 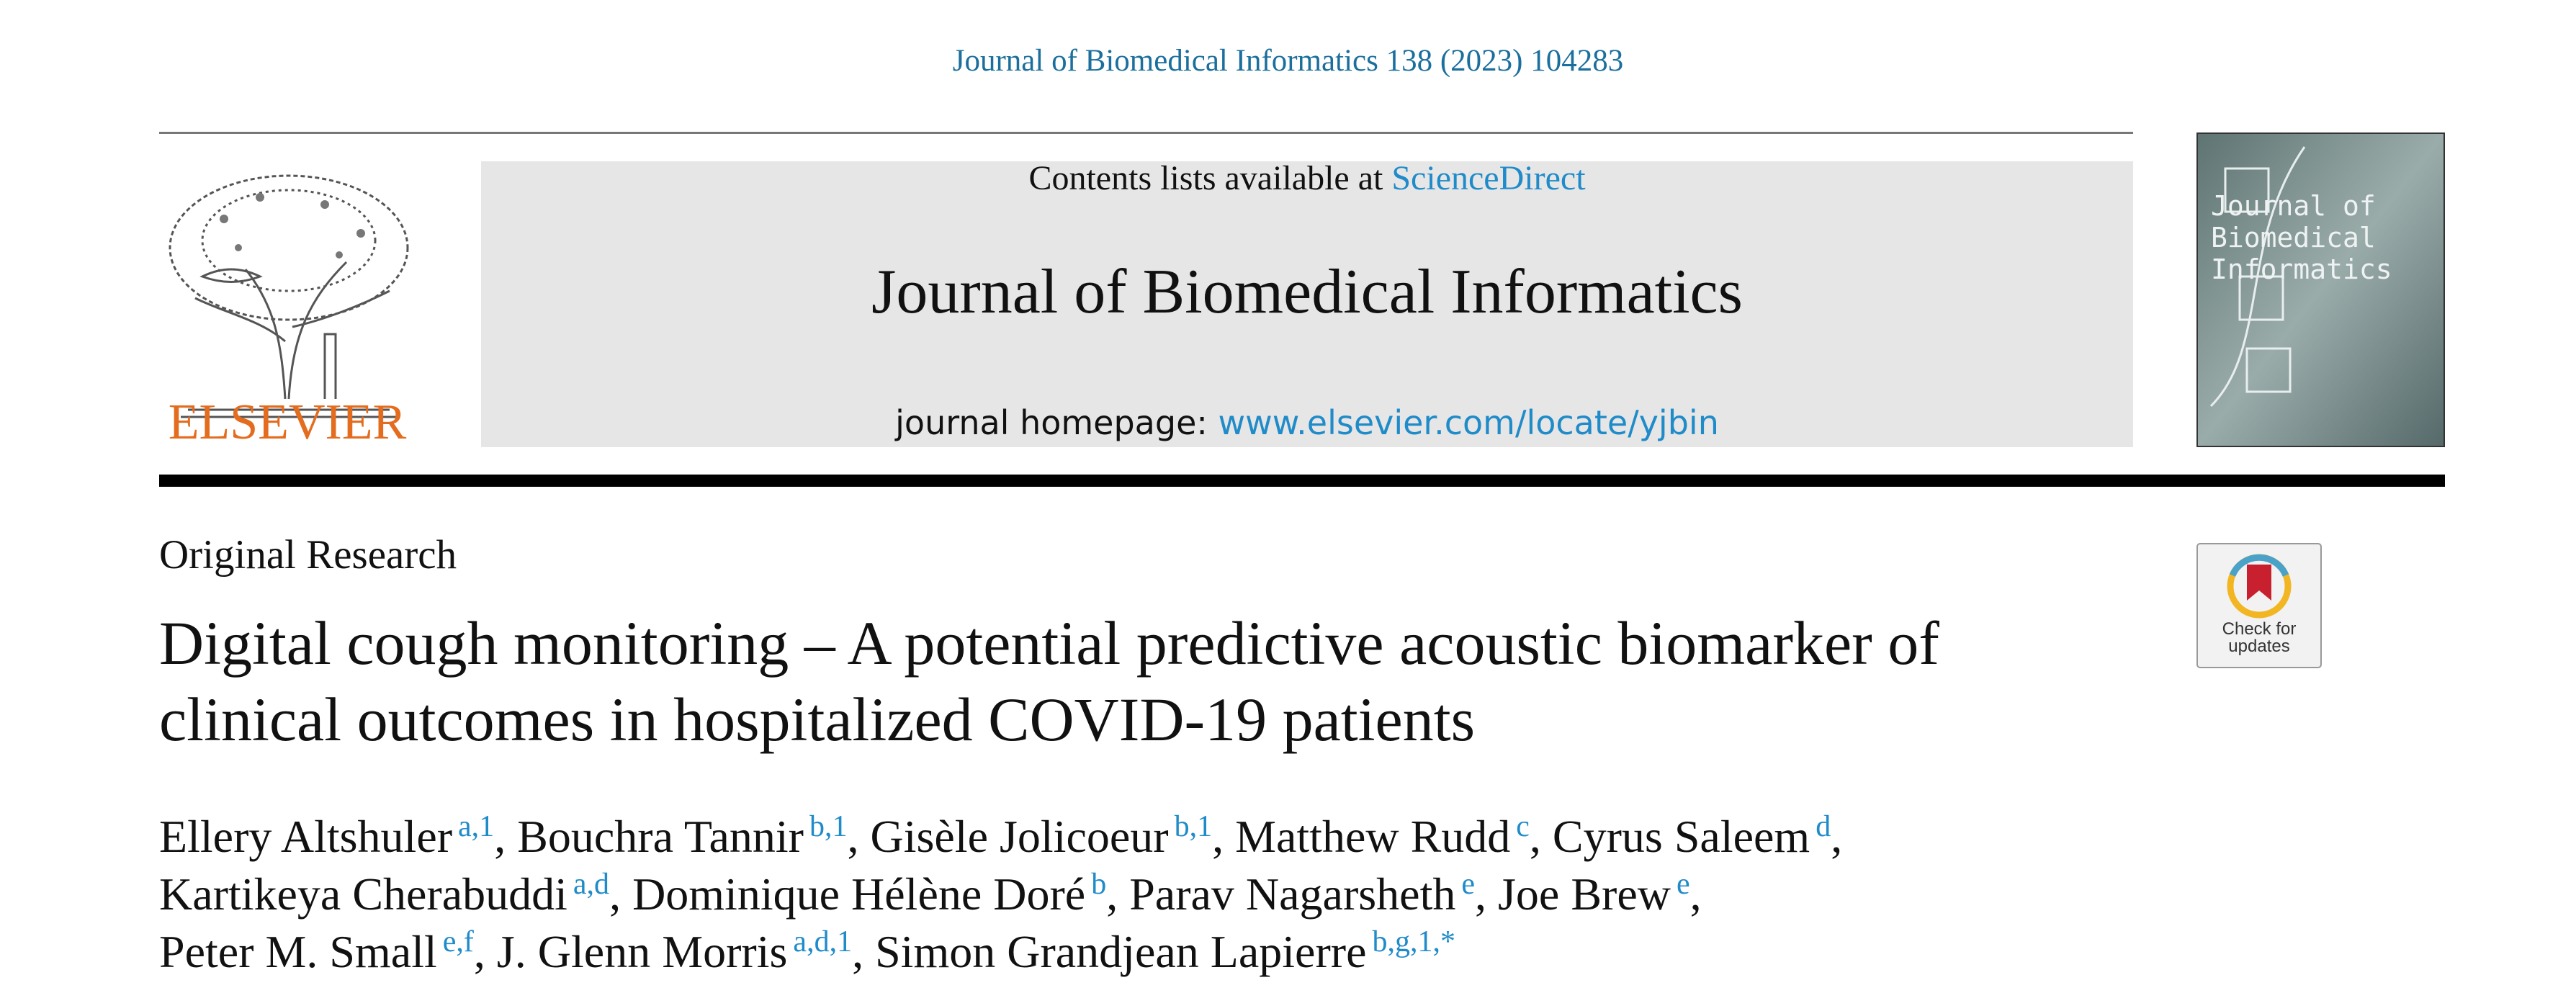 What do you see at coordinates (642, 951) in the screenshot?
I see `author-name: J. Glenn Morris` at bounding box center [642, 951].